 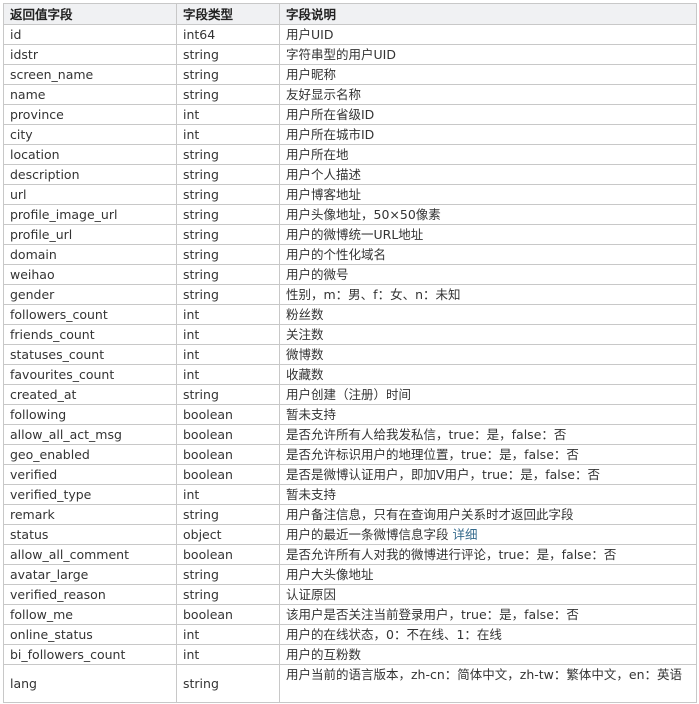 I want to click on field-name-text: online_status, so click(x=51, y=634).